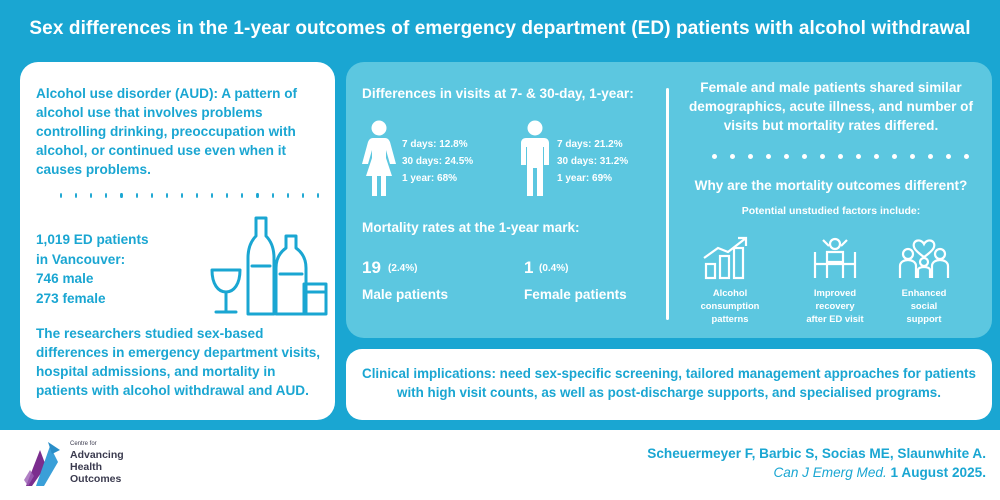 Image resolution: width=1000 pixels, height=500 pixels. What do you see at coordinates (189, 195) in the screenshot?
I see `dotted-divider` at bounding box center [189, 195].